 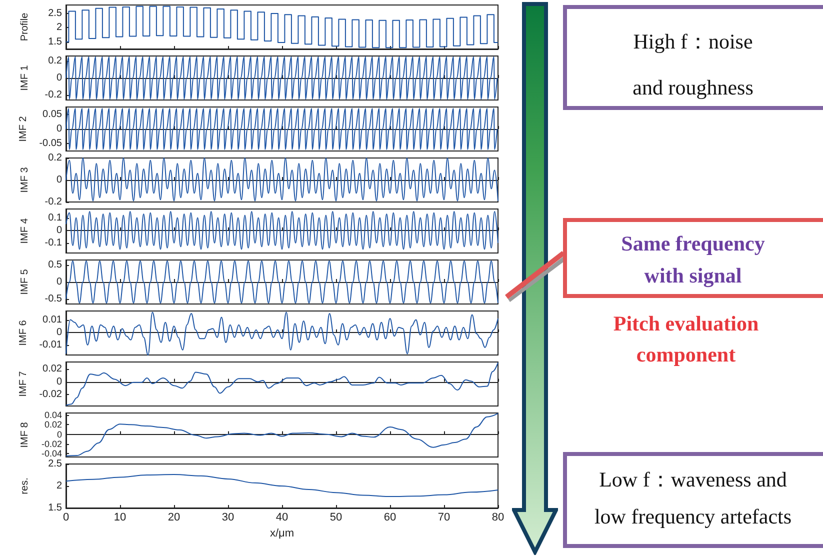 I want to click on y-axis-title: IMF 7, so click(x=23, y=383).